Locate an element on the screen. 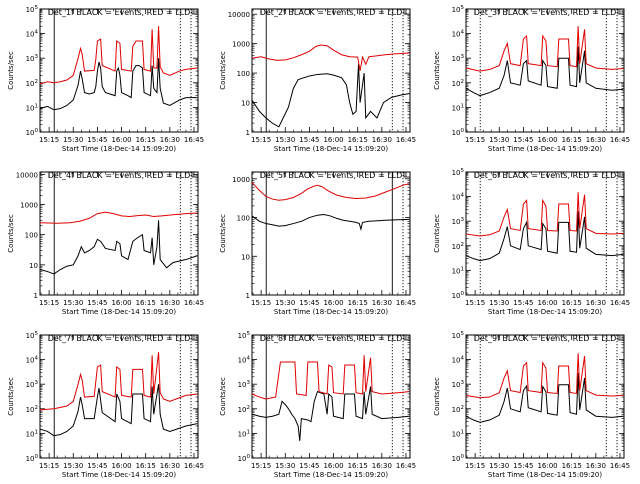  panel-title: Det_2f BLACK = Events, RED = LLD is located at coordinates (331, 12).